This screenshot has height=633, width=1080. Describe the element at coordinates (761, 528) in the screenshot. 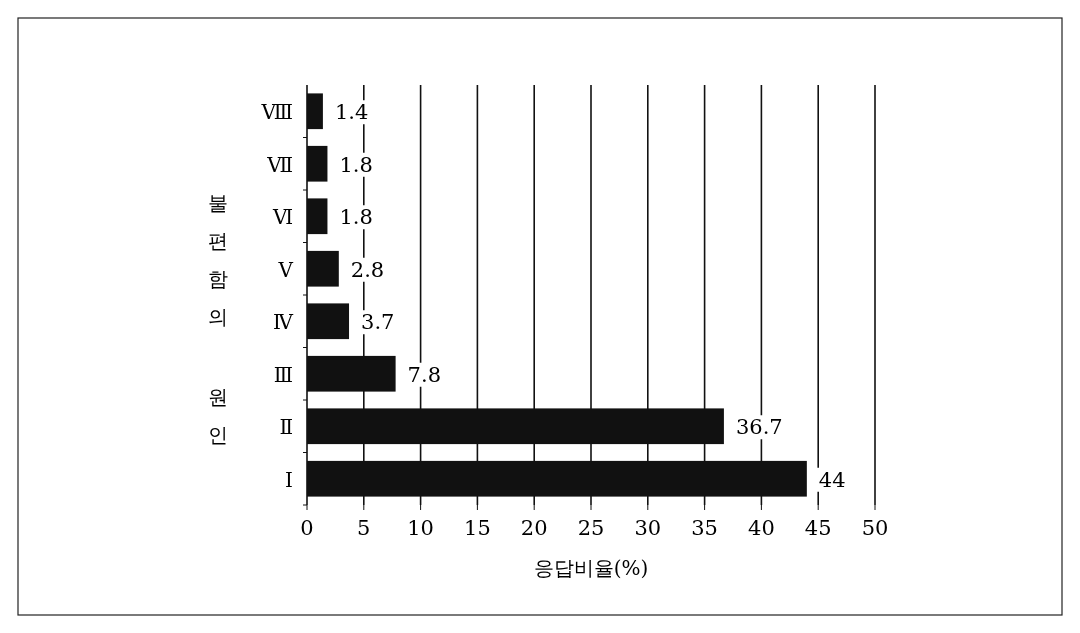

I see `x-tick-label: 40` at that location.